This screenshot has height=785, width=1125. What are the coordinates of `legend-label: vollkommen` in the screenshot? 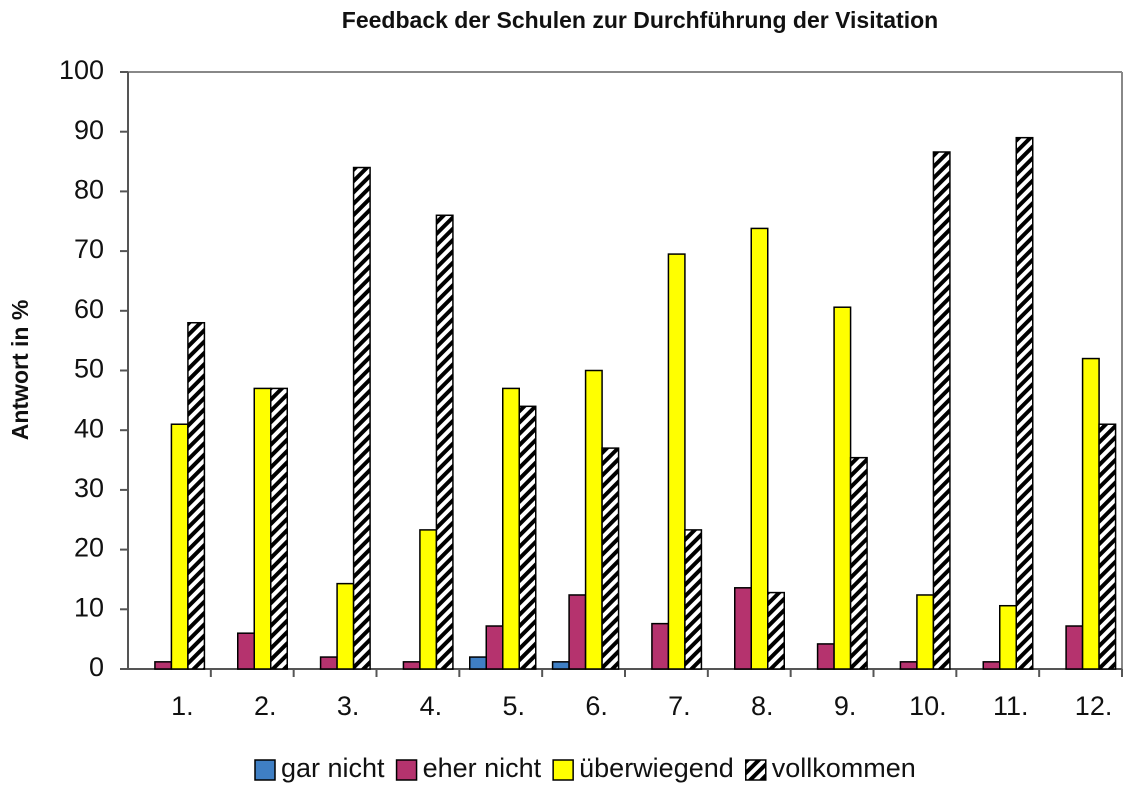 It's located at (844, 768).